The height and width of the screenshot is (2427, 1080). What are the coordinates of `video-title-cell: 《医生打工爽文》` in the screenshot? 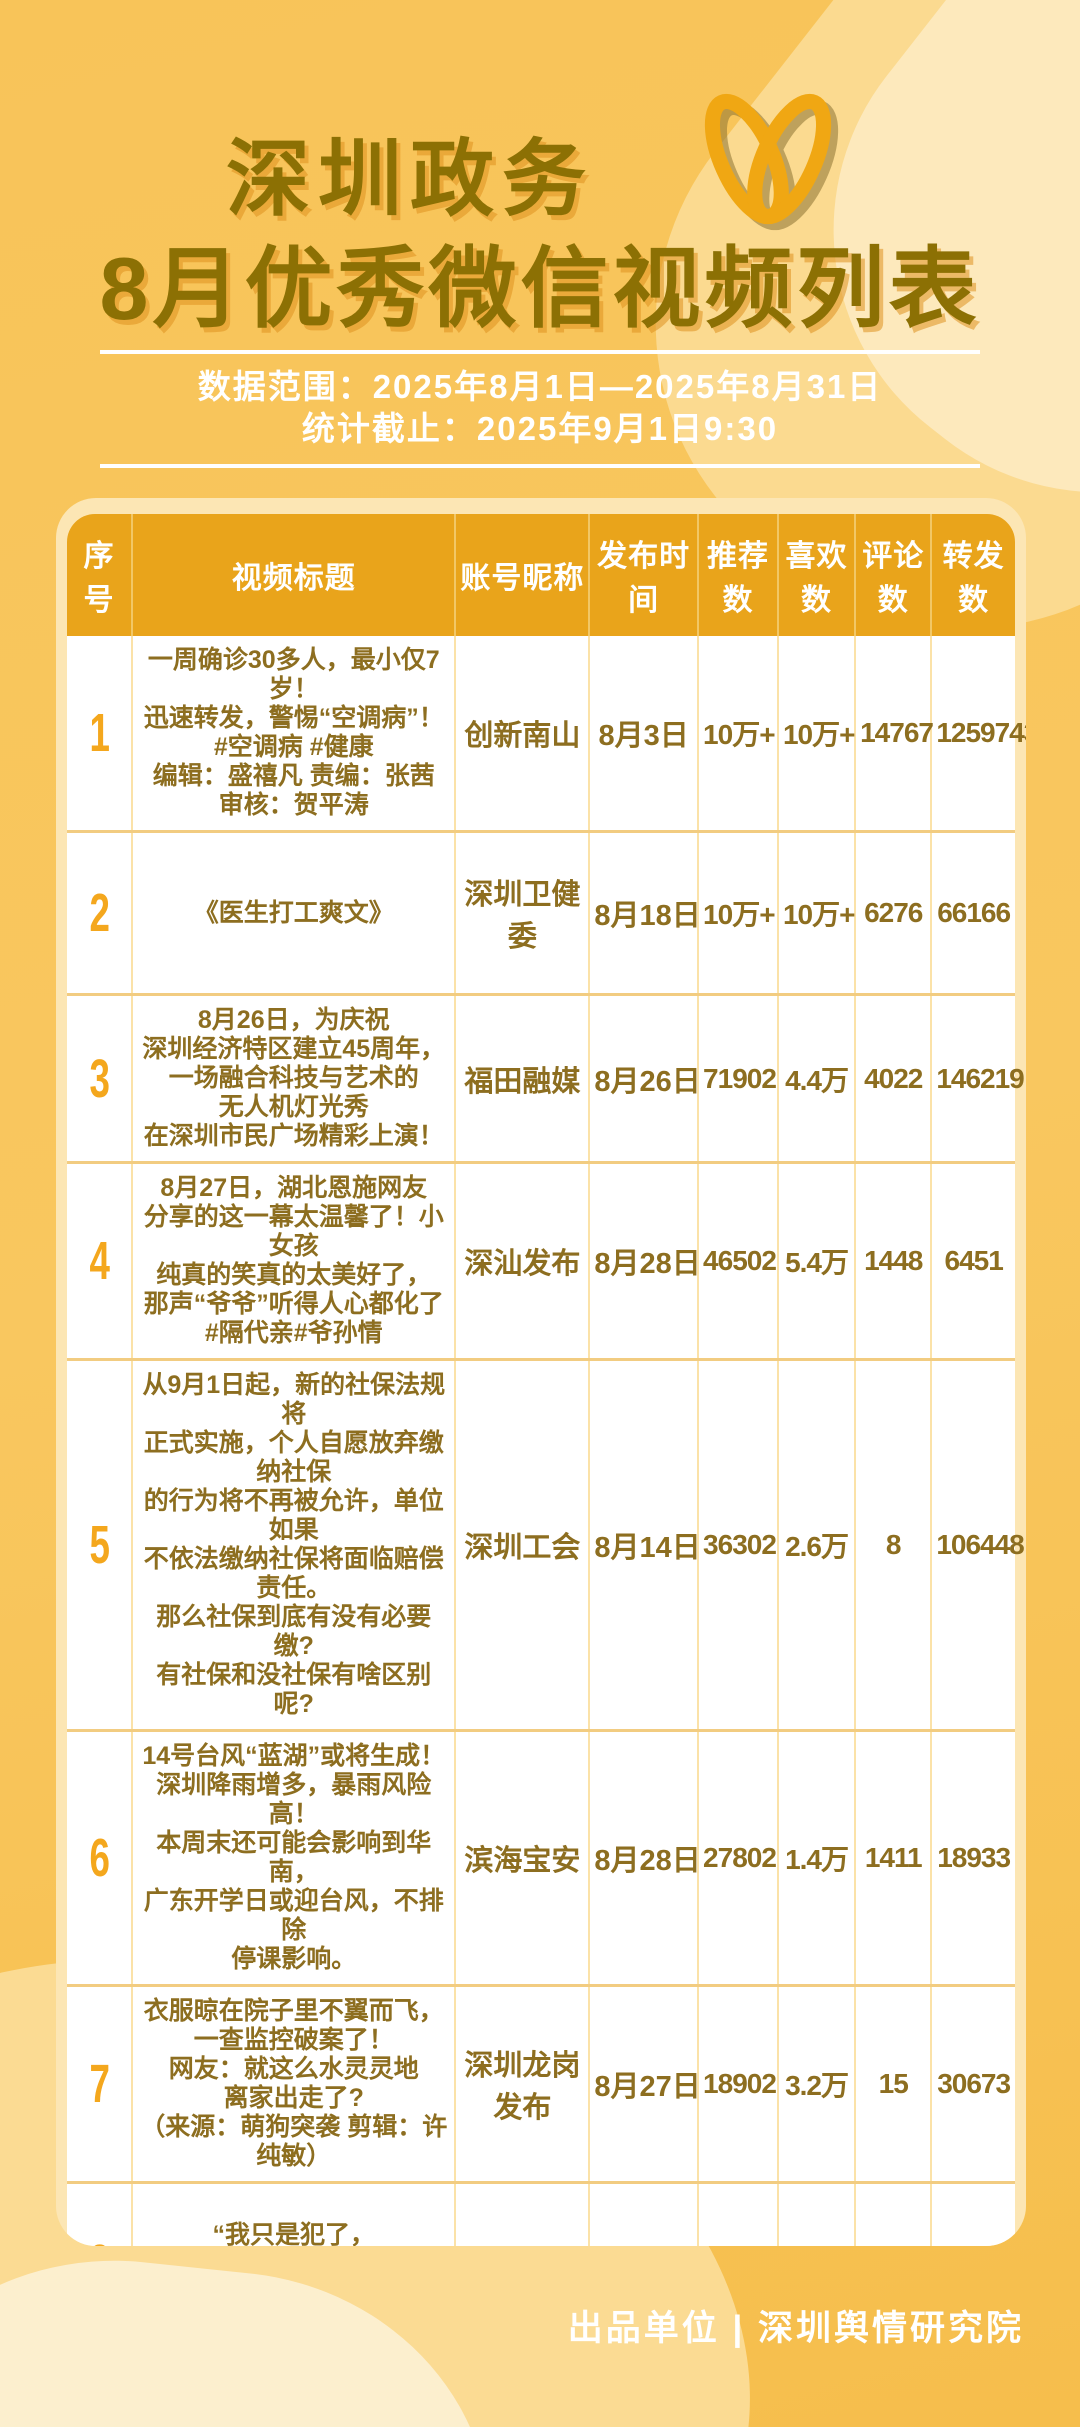 It's located at (294, 913).